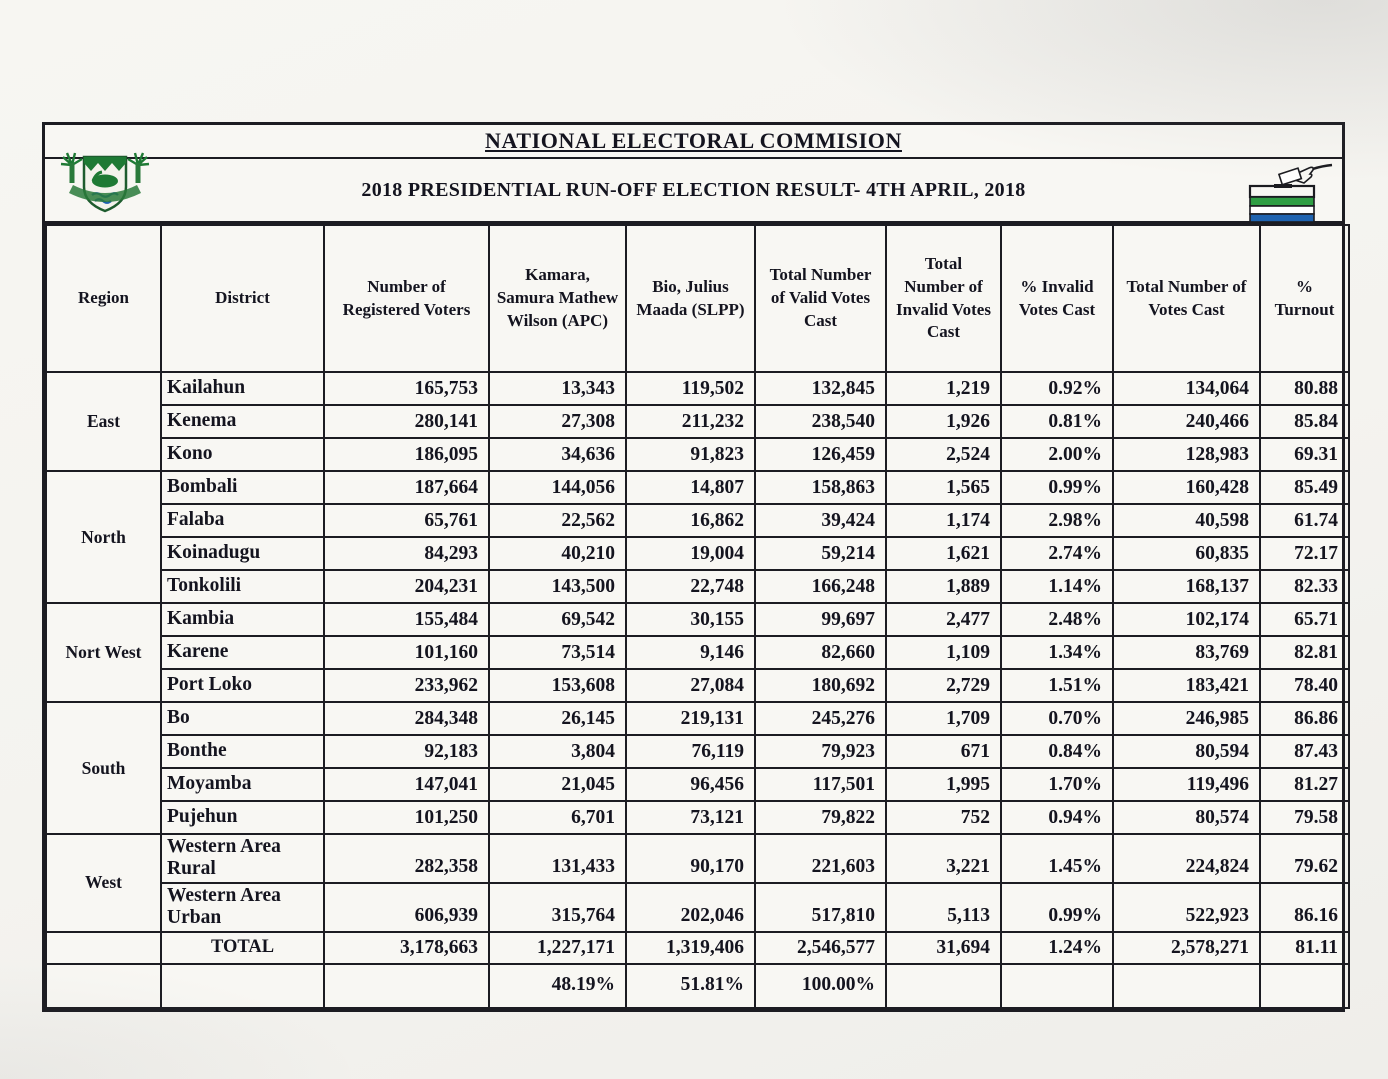 Image resolution: width=1388 pixels, height=1079 pixels. What do you see at coordinates (943, 985) in the screenshot?
I see `percent-value-cell` at bounding box center [943, 985].